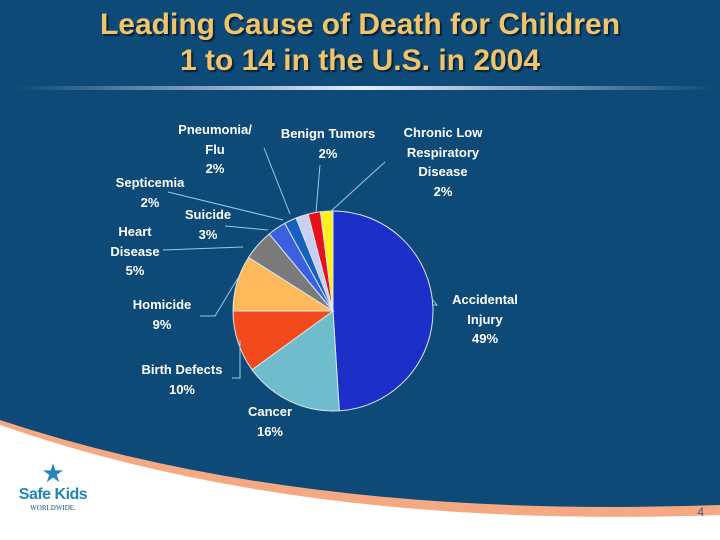 The width and height of the screenshot is (720, 540). I want to click on label-benign-tumors: Benign Tumors 2%, so click(328, 143).